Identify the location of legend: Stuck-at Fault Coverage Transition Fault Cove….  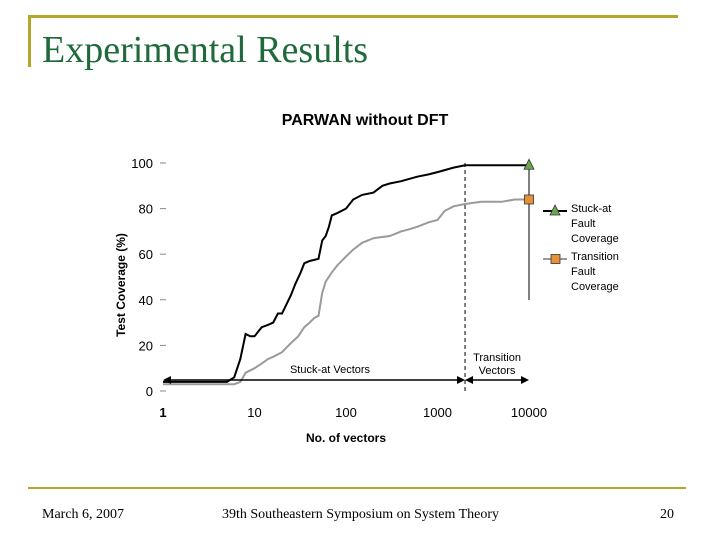
(581, 248).